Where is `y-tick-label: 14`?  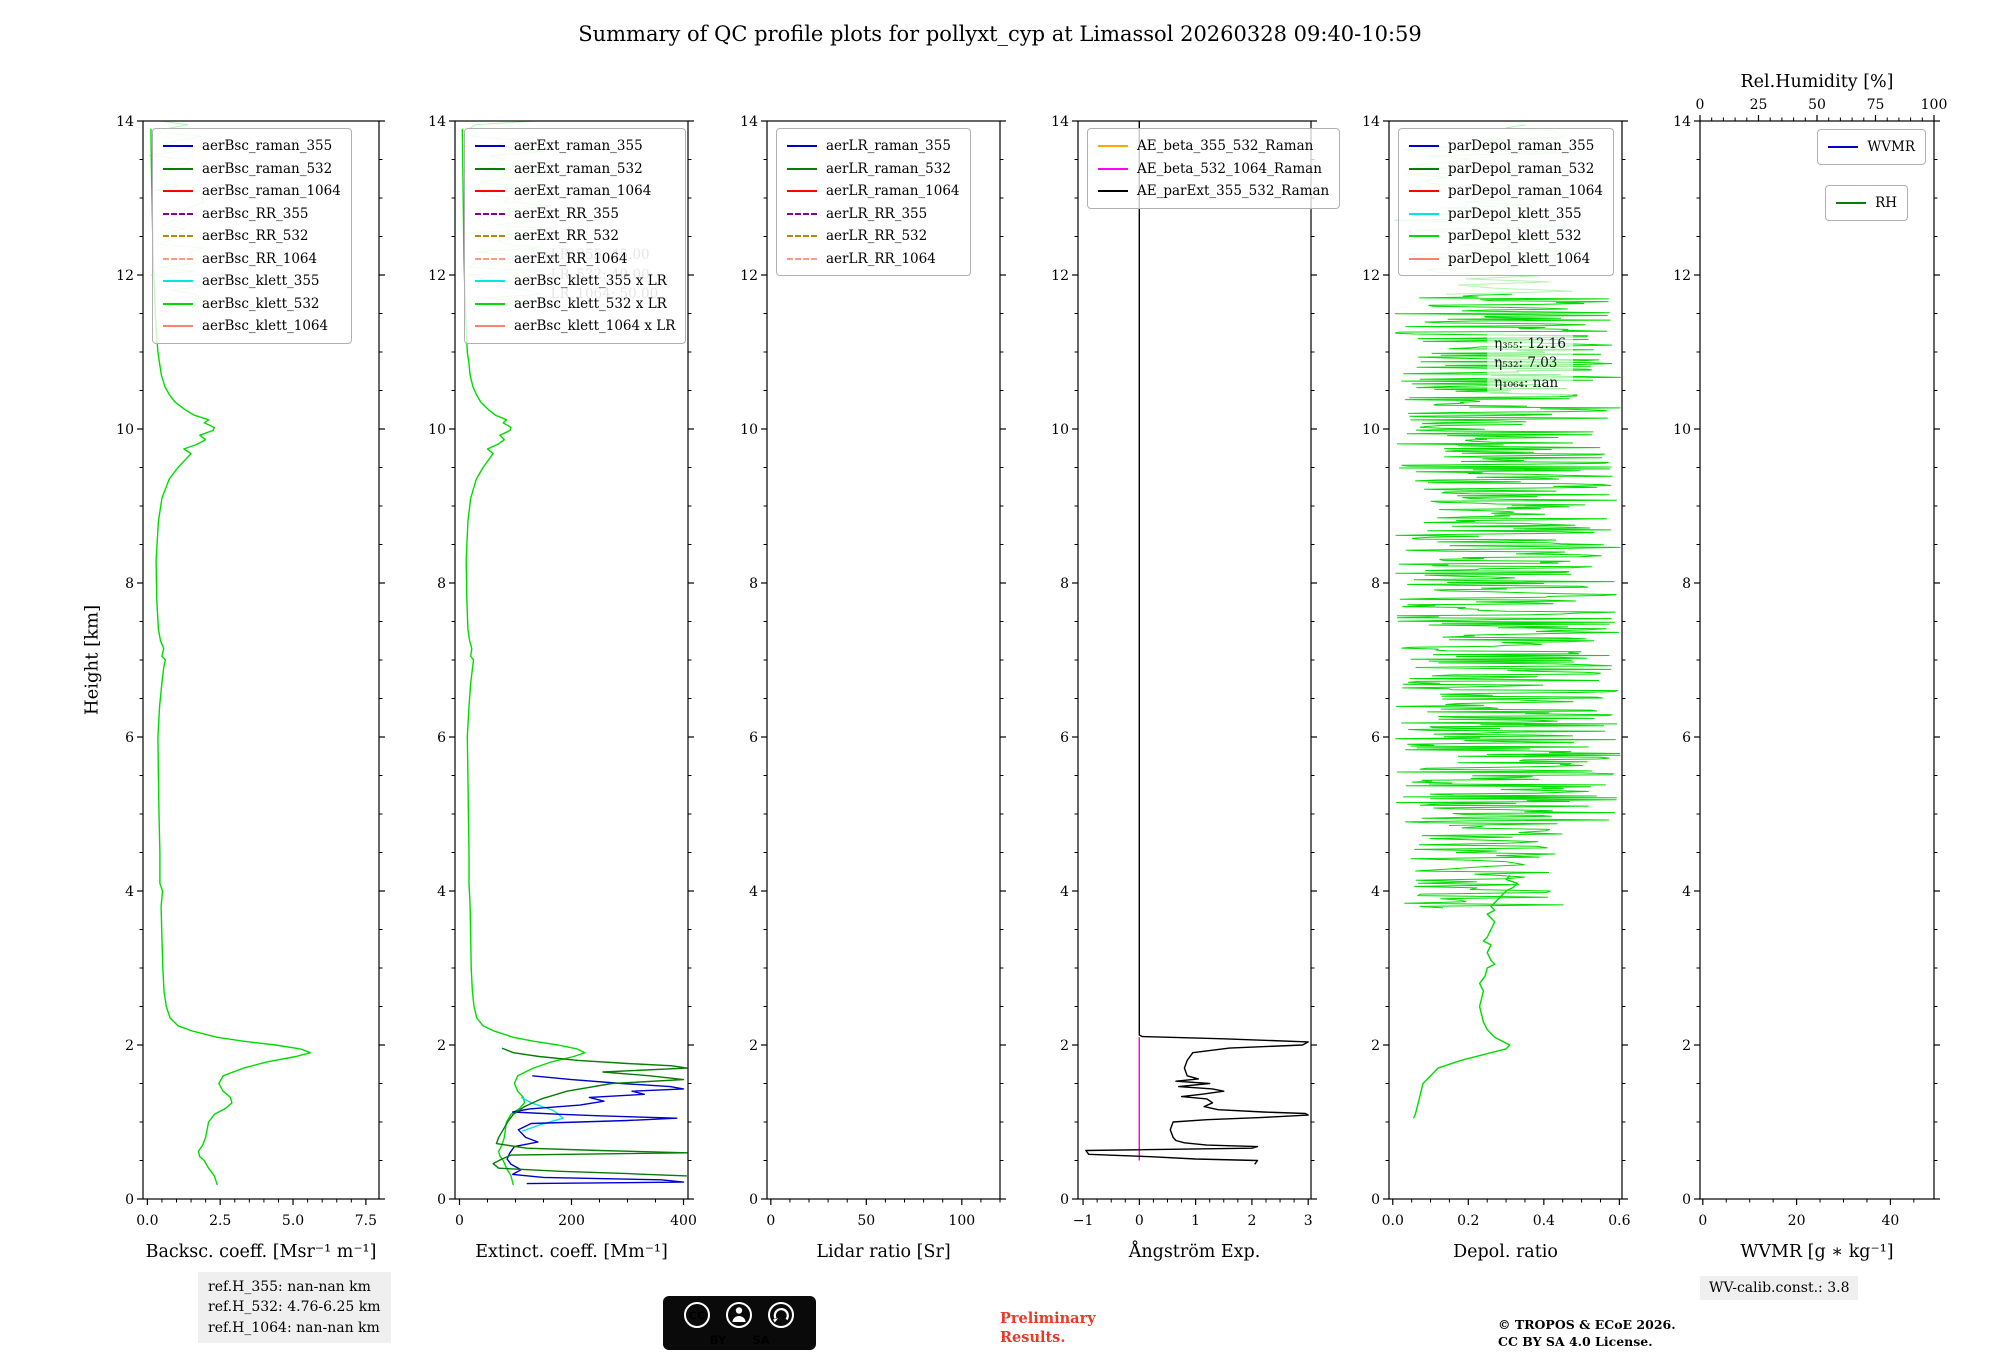 y-tick-label: 14 is located at coordinates (125, 122).